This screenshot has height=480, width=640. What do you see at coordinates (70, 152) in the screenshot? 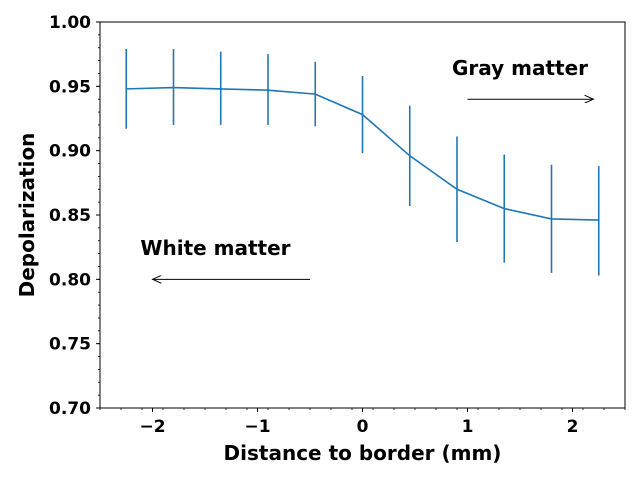
I see `y-tick-label: 0.90` at bounding box center [70, 152].